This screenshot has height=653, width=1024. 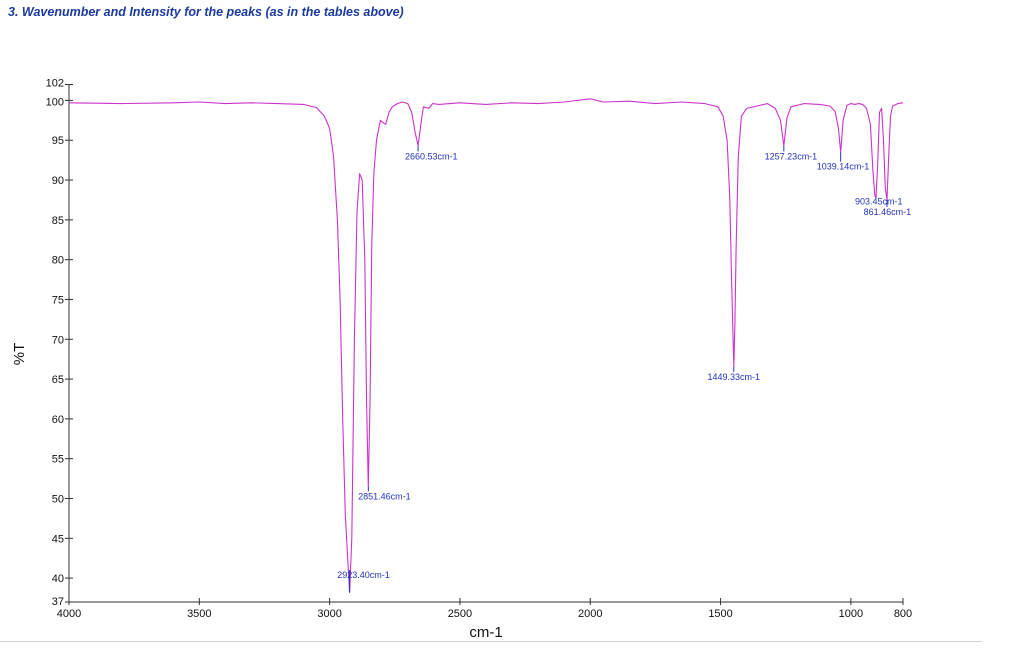 I want to click on x-tick-label: 3000, so click(x=329, y=614).